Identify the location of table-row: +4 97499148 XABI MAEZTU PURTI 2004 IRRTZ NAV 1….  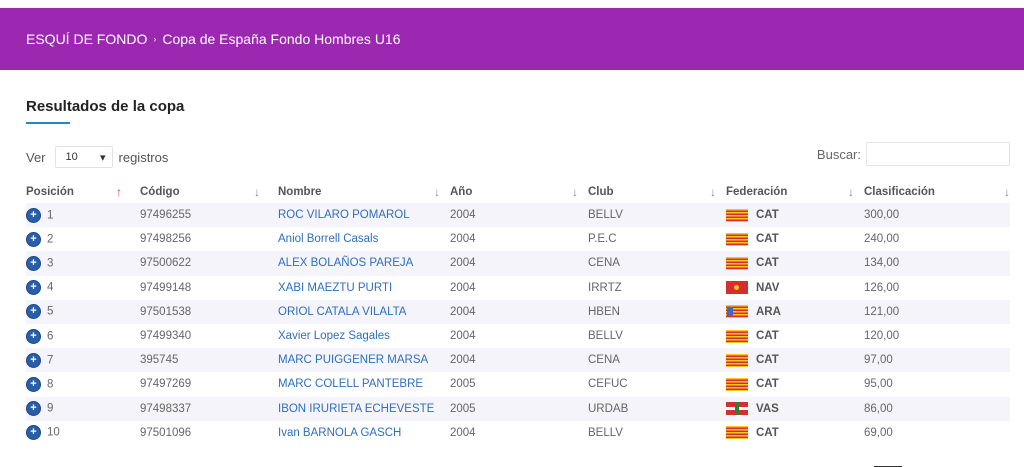
(518, 287).